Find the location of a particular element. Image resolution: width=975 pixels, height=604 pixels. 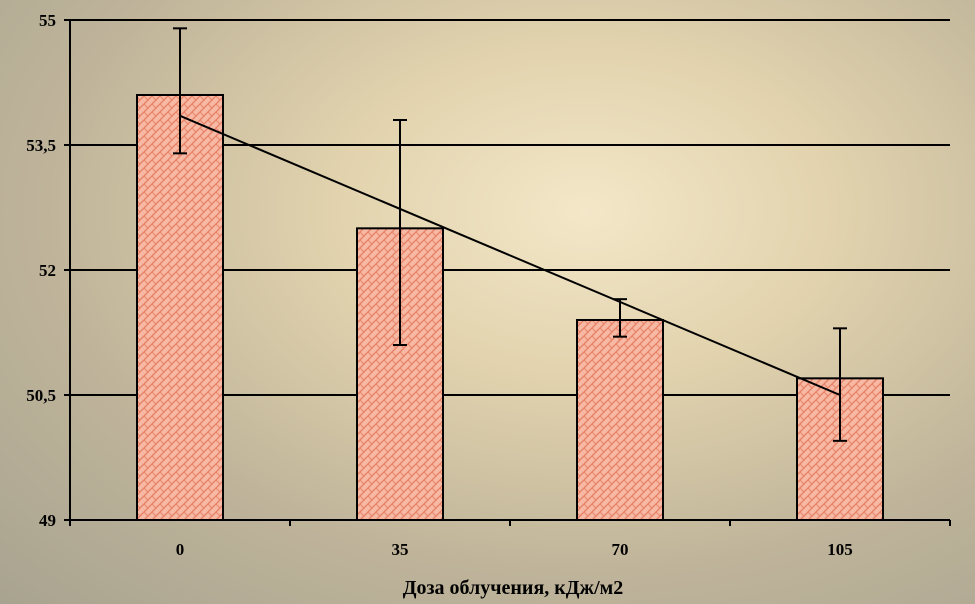

y-tick-label: 53,5 is located at coordinates (41, 145).